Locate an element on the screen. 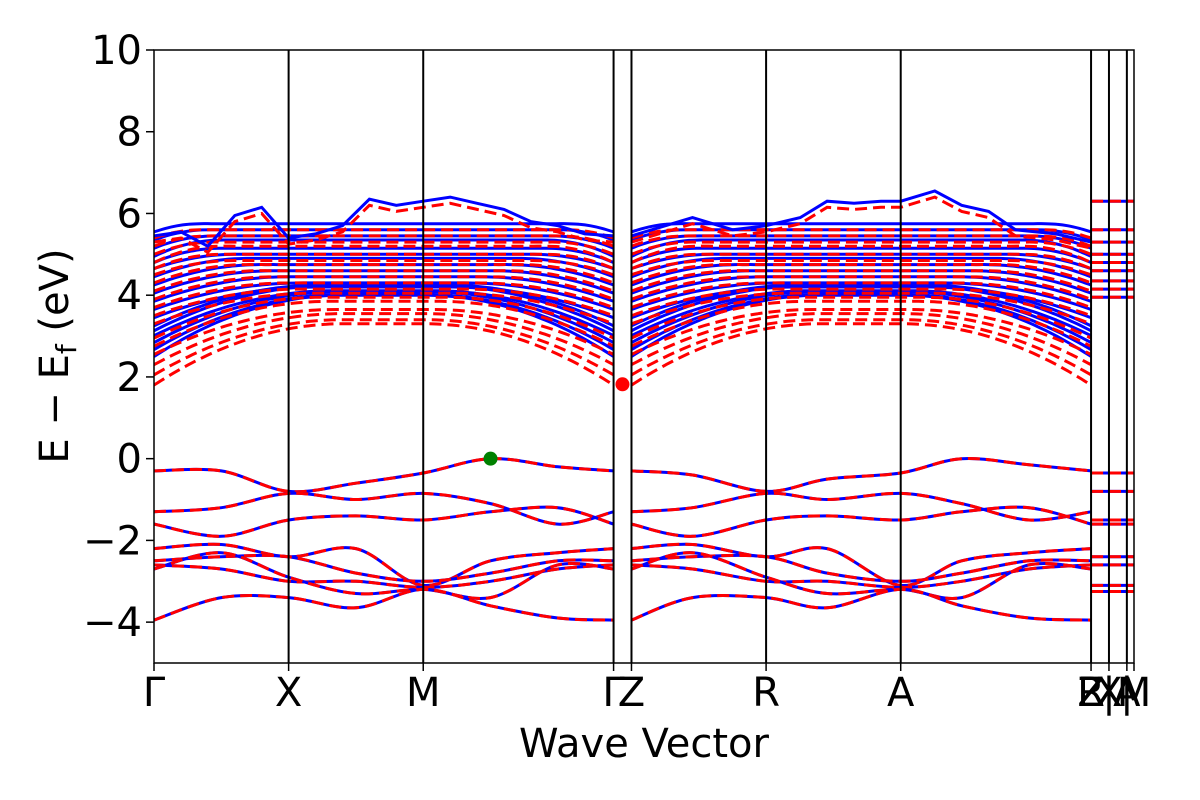 This screenshot has height=800, width=1200. conduction-band-15-seg-0-spin-down is located at coordinates (384, 248).